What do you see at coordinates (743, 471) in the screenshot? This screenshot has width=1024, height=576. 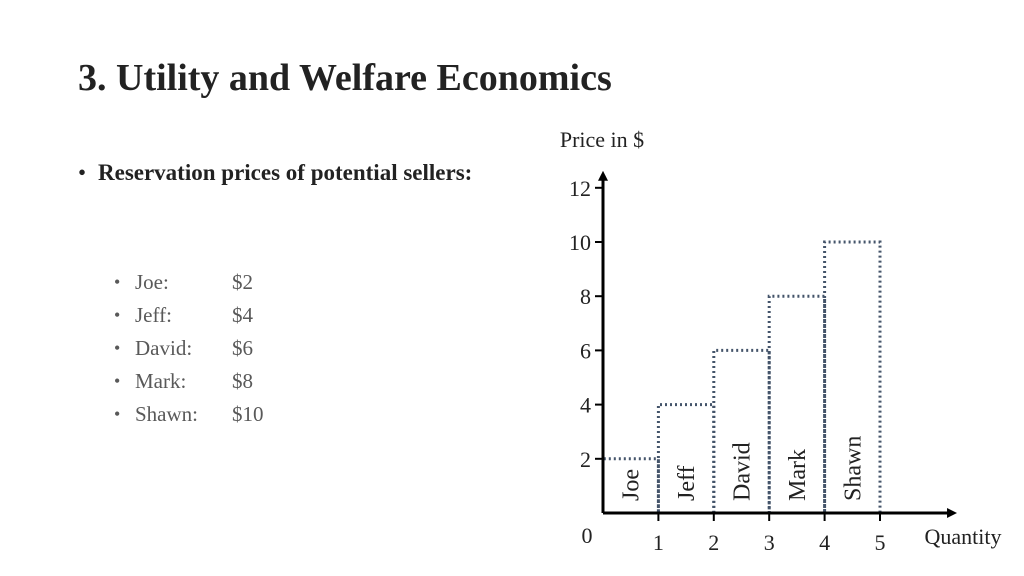 I see `bar-label: David` at bounding box center [743, 471].